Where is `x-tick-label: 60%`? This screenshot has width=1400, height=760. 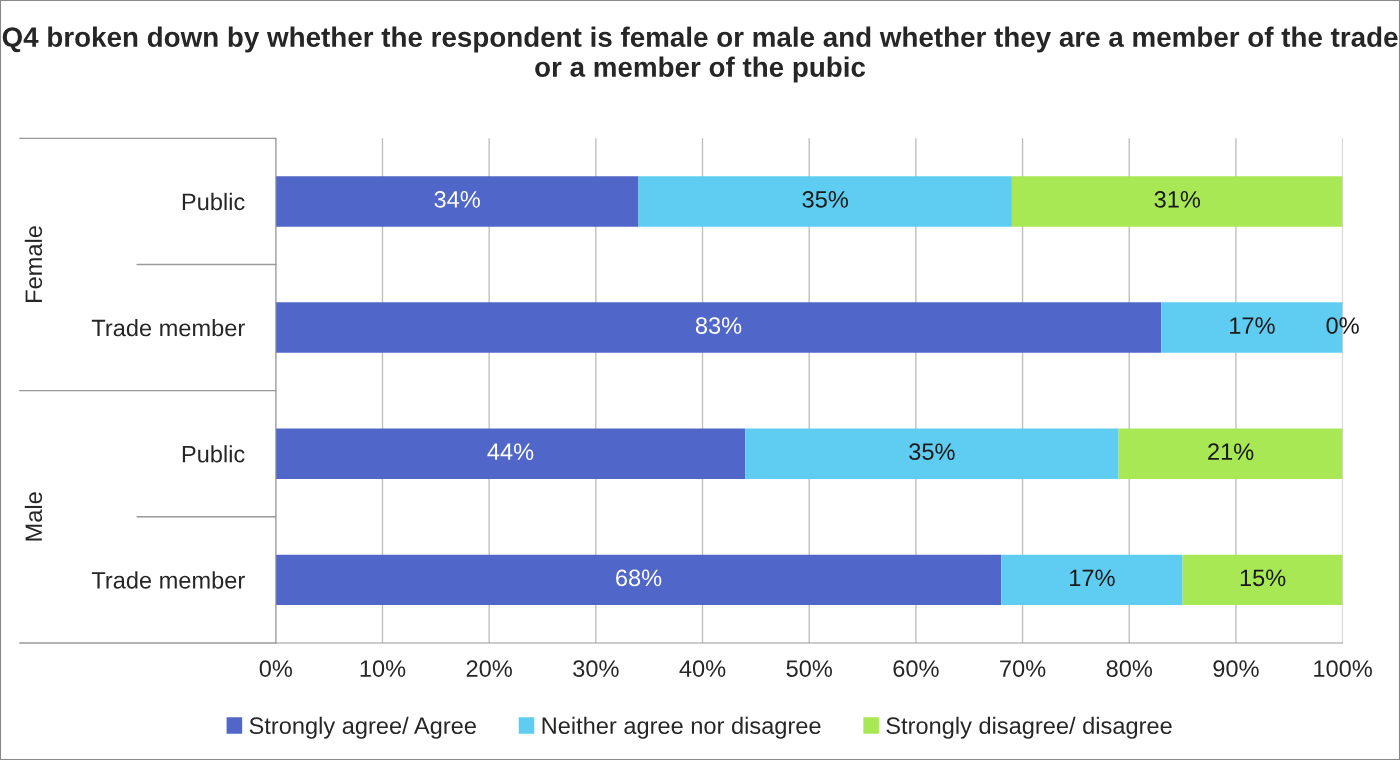 x-tick-label: 60% is located at coordinates (916, 668).